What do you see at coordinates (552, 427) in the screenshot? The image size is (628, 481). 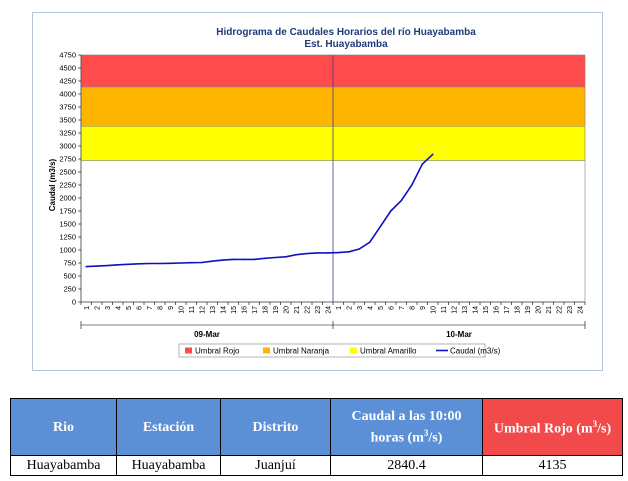 I see `header-umbral-rojo: Umbral Rojo (m3/s)` at bounding box center [552, 427].